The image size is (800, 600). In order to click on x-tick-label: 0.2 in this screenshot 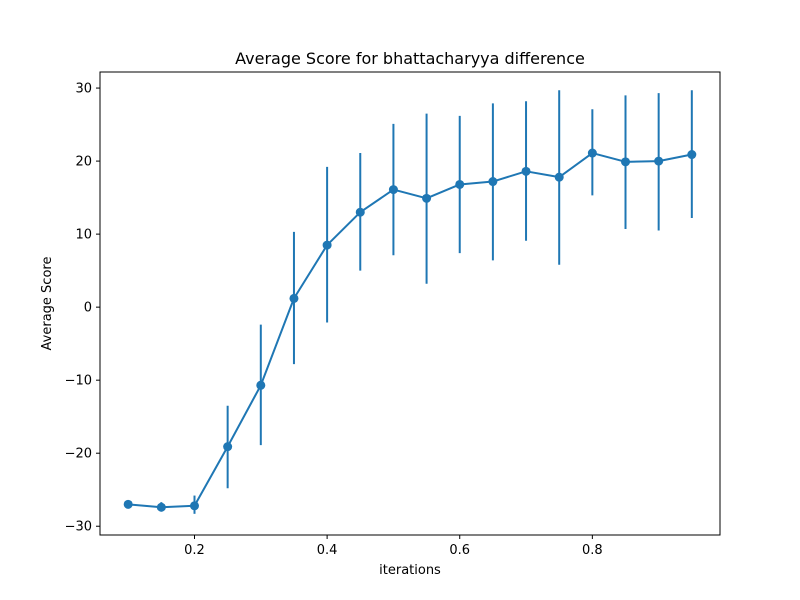, I will do `click(194, 550)`.